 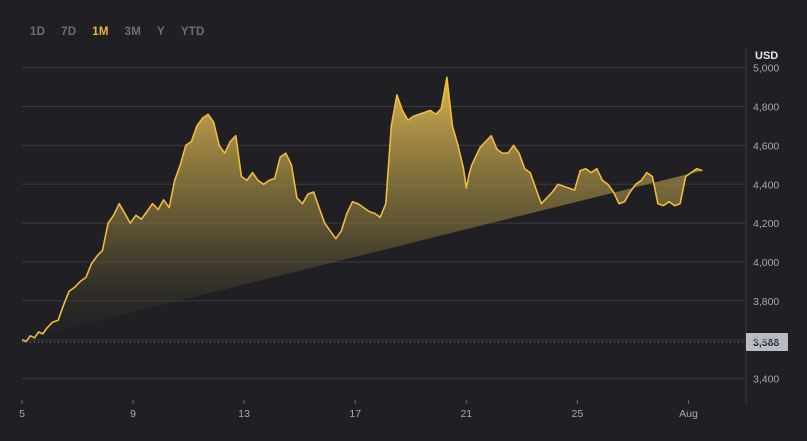 What do you see at coordinates (22, 414) in the screenshot?
I see `x-tick-label: 5` at bounding box center [22, 414].